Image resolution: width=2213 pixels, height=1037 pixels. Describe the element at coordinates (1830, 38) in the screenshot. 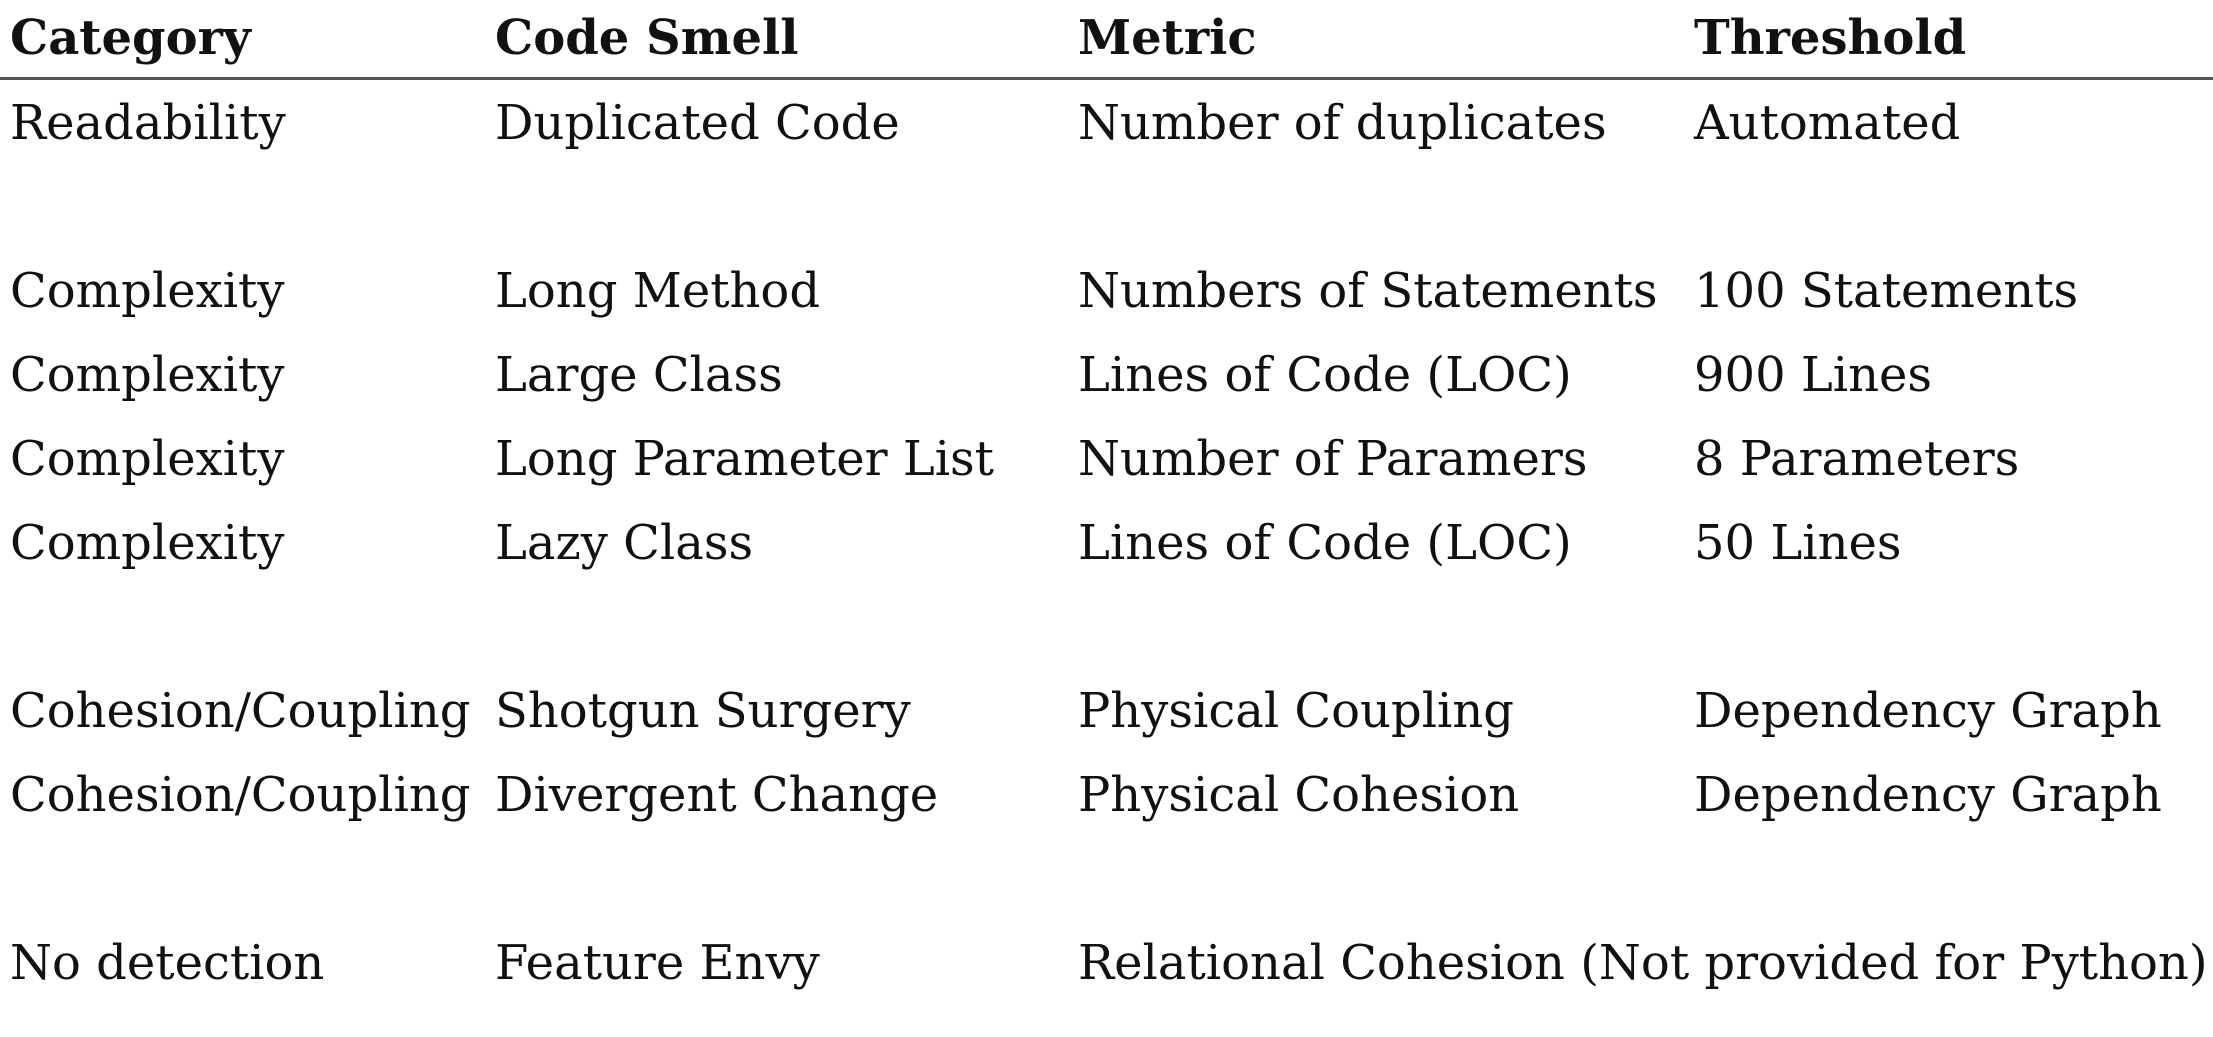

I see `header-threshold: Threshold` at that location.